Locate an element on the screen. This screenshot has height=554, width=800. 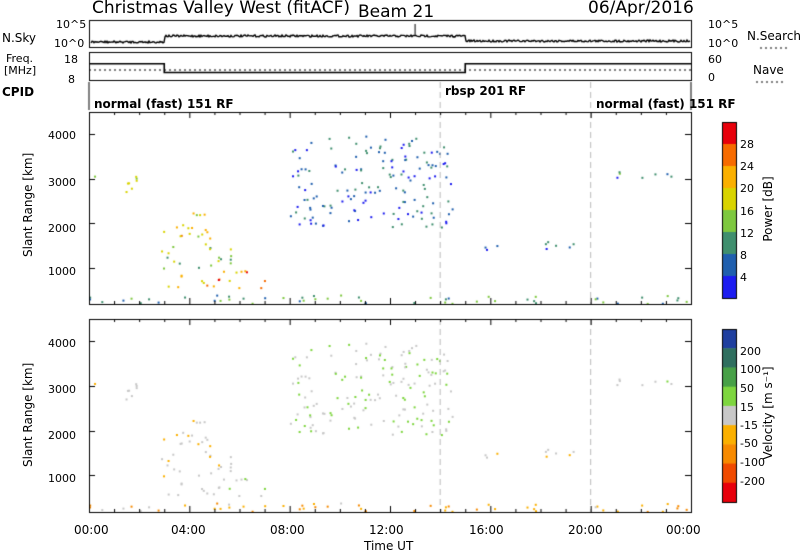
power-panel-ylabel: Slant Range [km] is located at coordinates (28, 204).